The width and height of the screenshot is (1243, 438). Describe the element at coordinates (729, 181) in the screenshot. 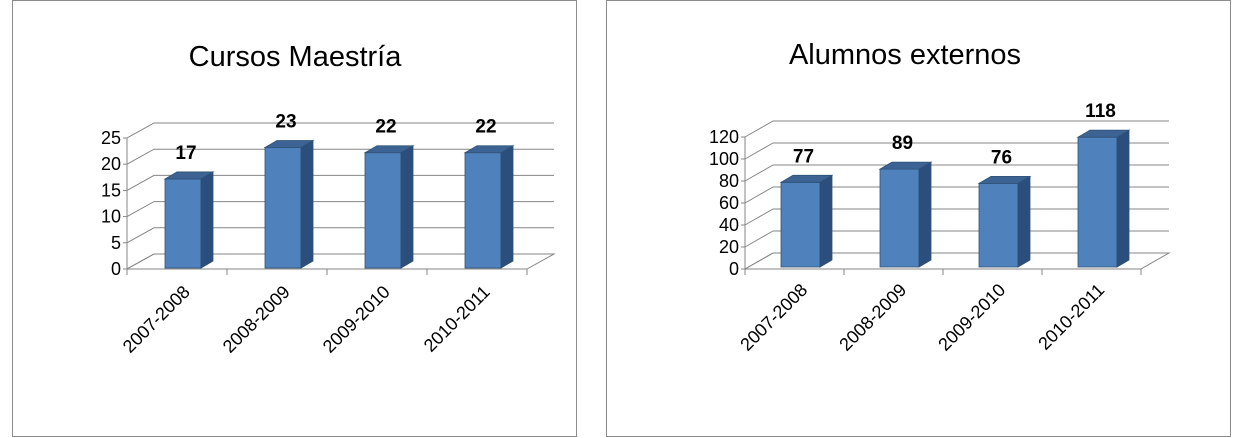

I see `y-tick-label: 80` at that location.